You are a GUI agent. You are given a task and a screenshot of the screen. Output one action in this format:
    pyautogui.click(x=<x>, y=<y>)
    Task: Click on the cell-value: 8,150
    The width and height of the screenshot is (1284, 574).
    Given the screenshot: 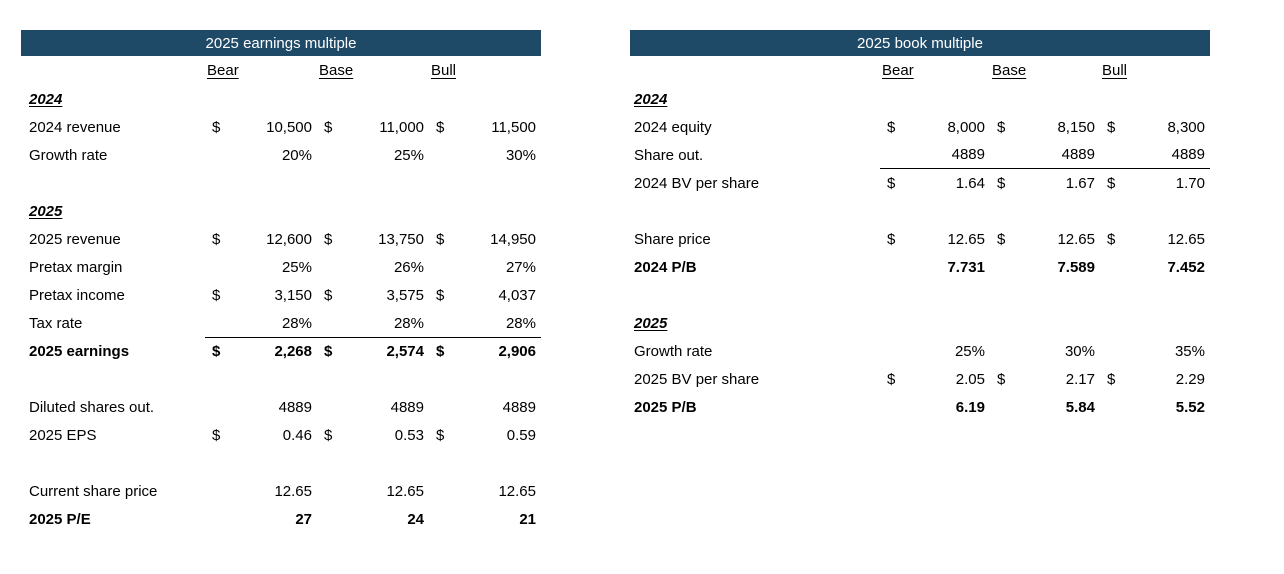 What is the action you would take?
    pyautogui.click(x=1076, y=127)
    